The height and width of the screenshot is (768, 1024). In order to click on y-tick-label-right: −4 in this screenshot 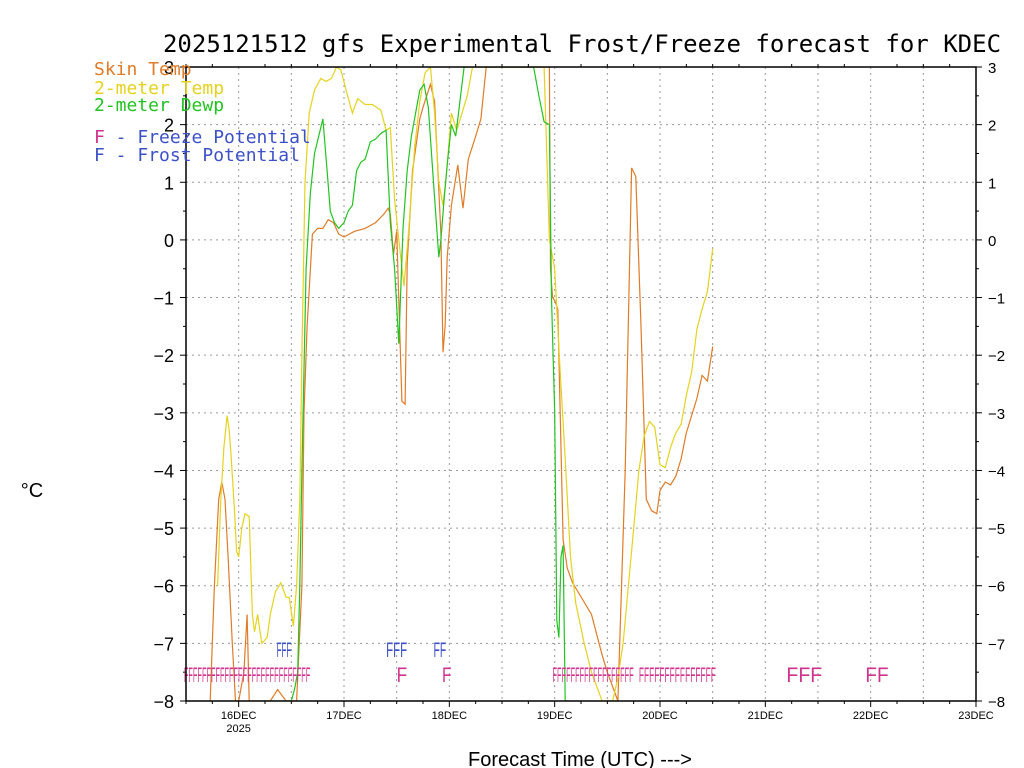, I will do `click(996, 471)`.